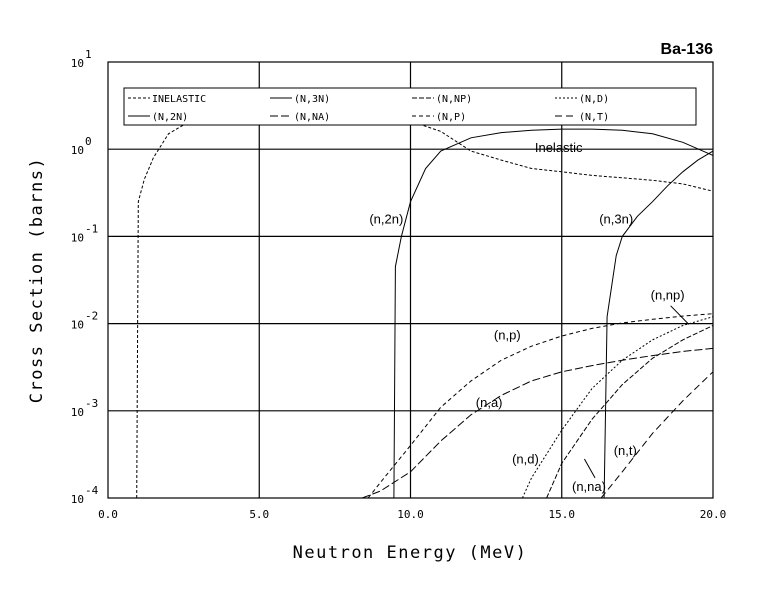  Describe the element at coordinates (92, 490) in the screenshot. I see `y-tick-exponent: -4` at that location.